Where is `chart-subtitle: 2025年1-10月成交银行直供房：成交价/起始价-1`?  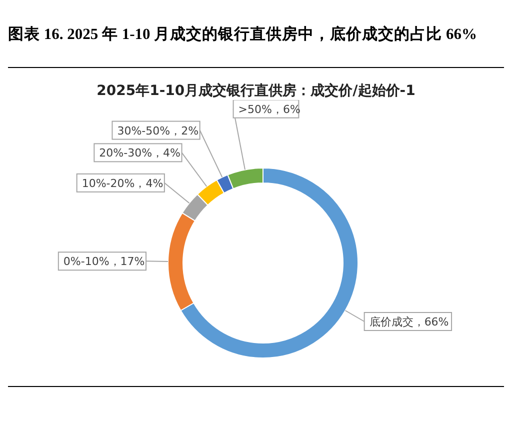
chart-subtitle: 2025年1-10月成交银行直供房：成交价/起始价-1 is located at coordinates (256, 91).